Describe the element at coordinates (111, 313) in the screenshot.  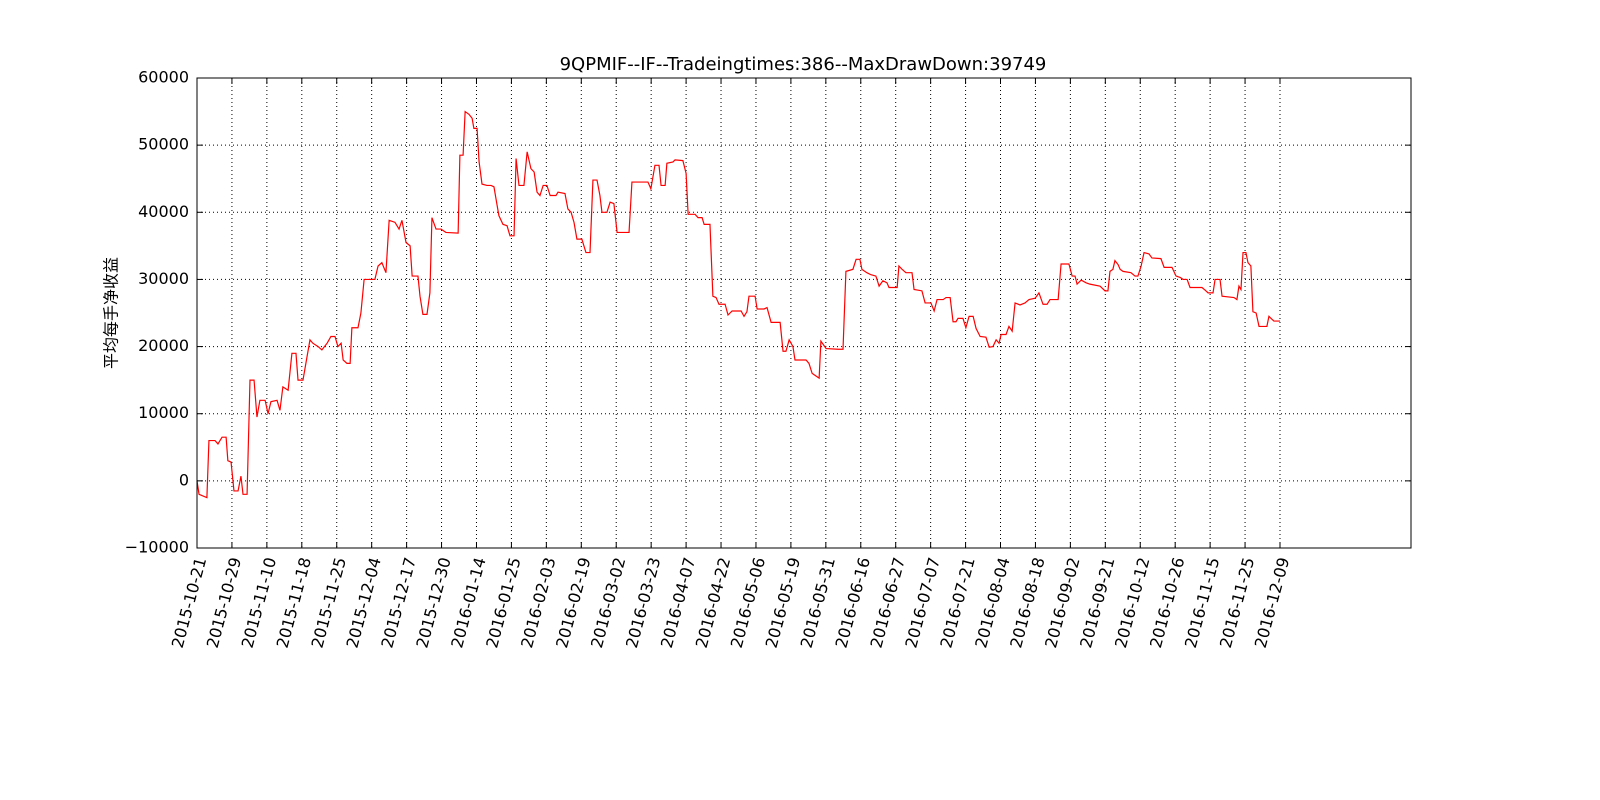
I see `y-axis-label: 平均每手净收益` at that location.